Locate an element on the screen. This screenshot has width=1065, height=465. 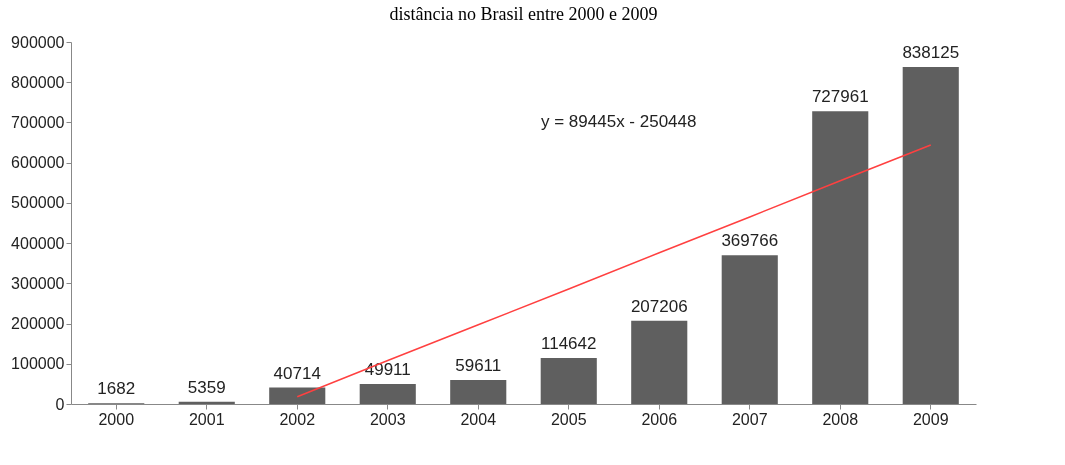
x-tick-label: 2009 is located at coordinates (930, 419).